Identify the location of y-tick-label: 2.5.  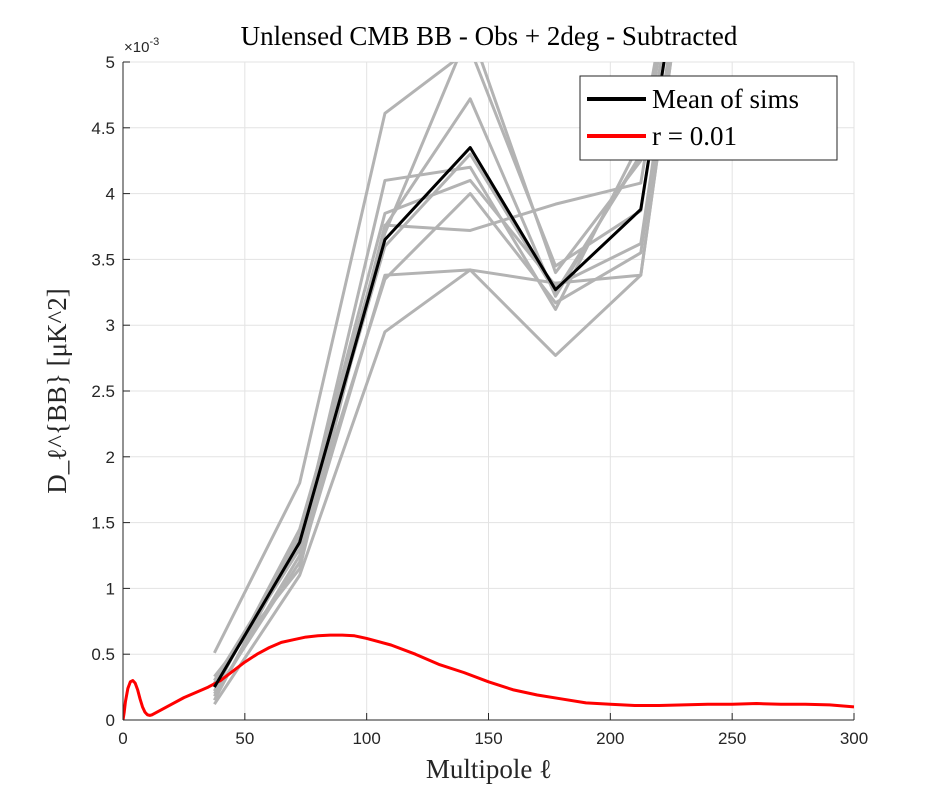
(103, 391).